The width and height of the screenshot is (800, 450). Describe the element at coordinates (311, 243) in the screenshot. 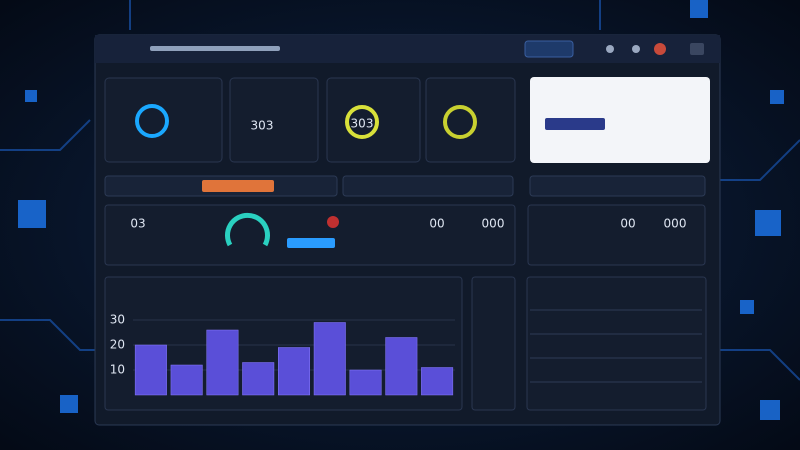

I see `action-button` at that location.